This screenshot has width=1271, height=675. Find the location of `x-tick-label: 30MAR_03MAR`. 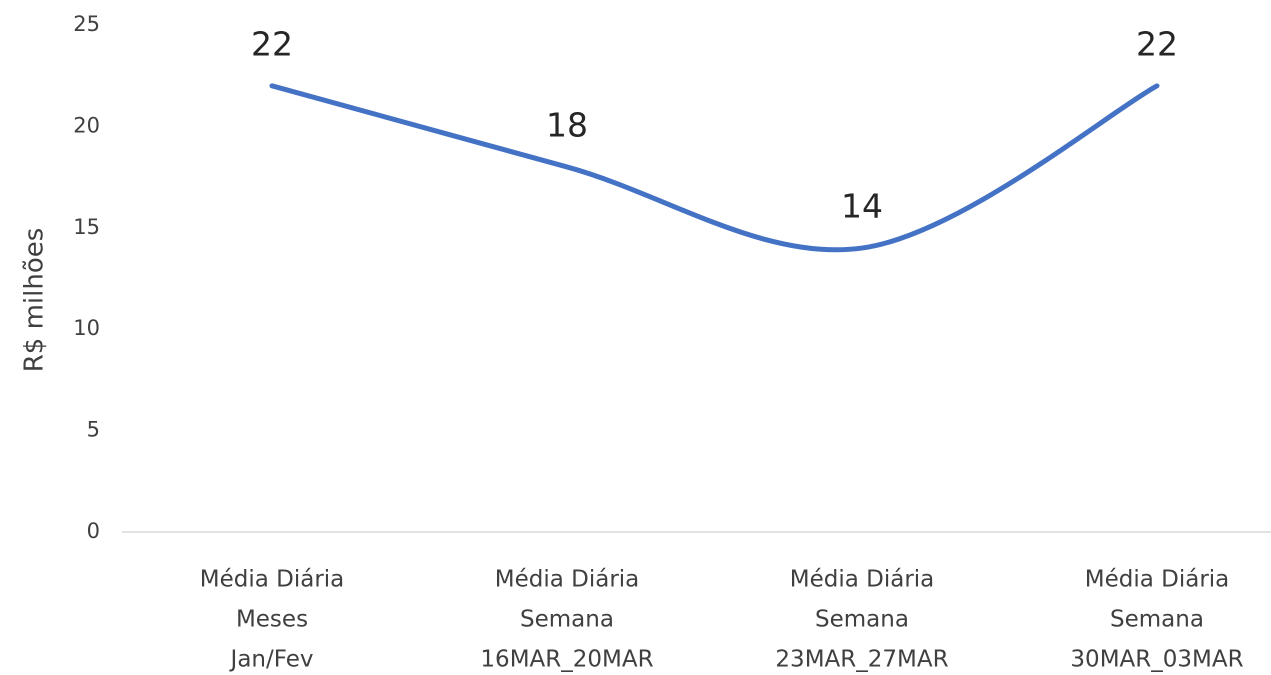

x-tick-label: 30MAR_03MAR is located at coordinates (1156, 660).